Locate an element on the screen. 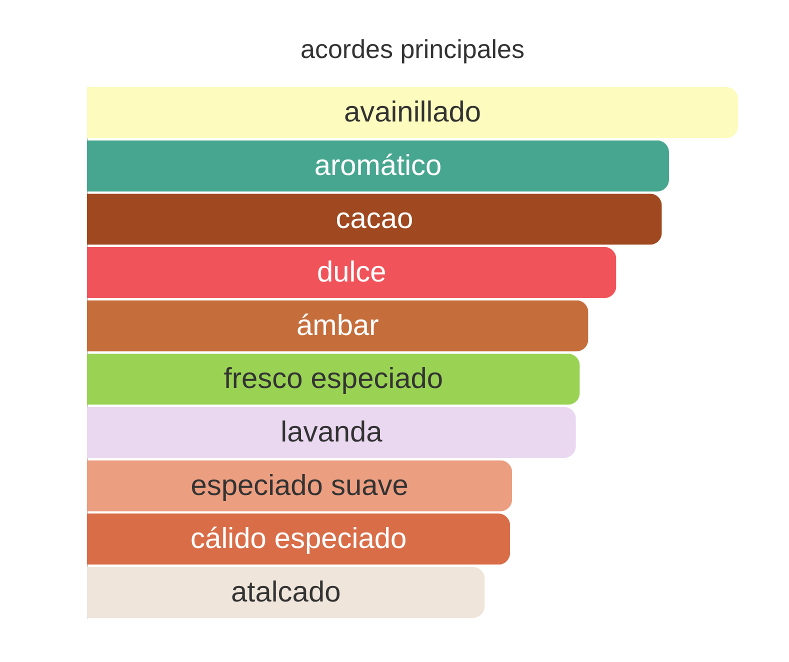 The width and height of the screenshot is (789, 662). chart-title: acordes principales is located at coordinates (412, 49).